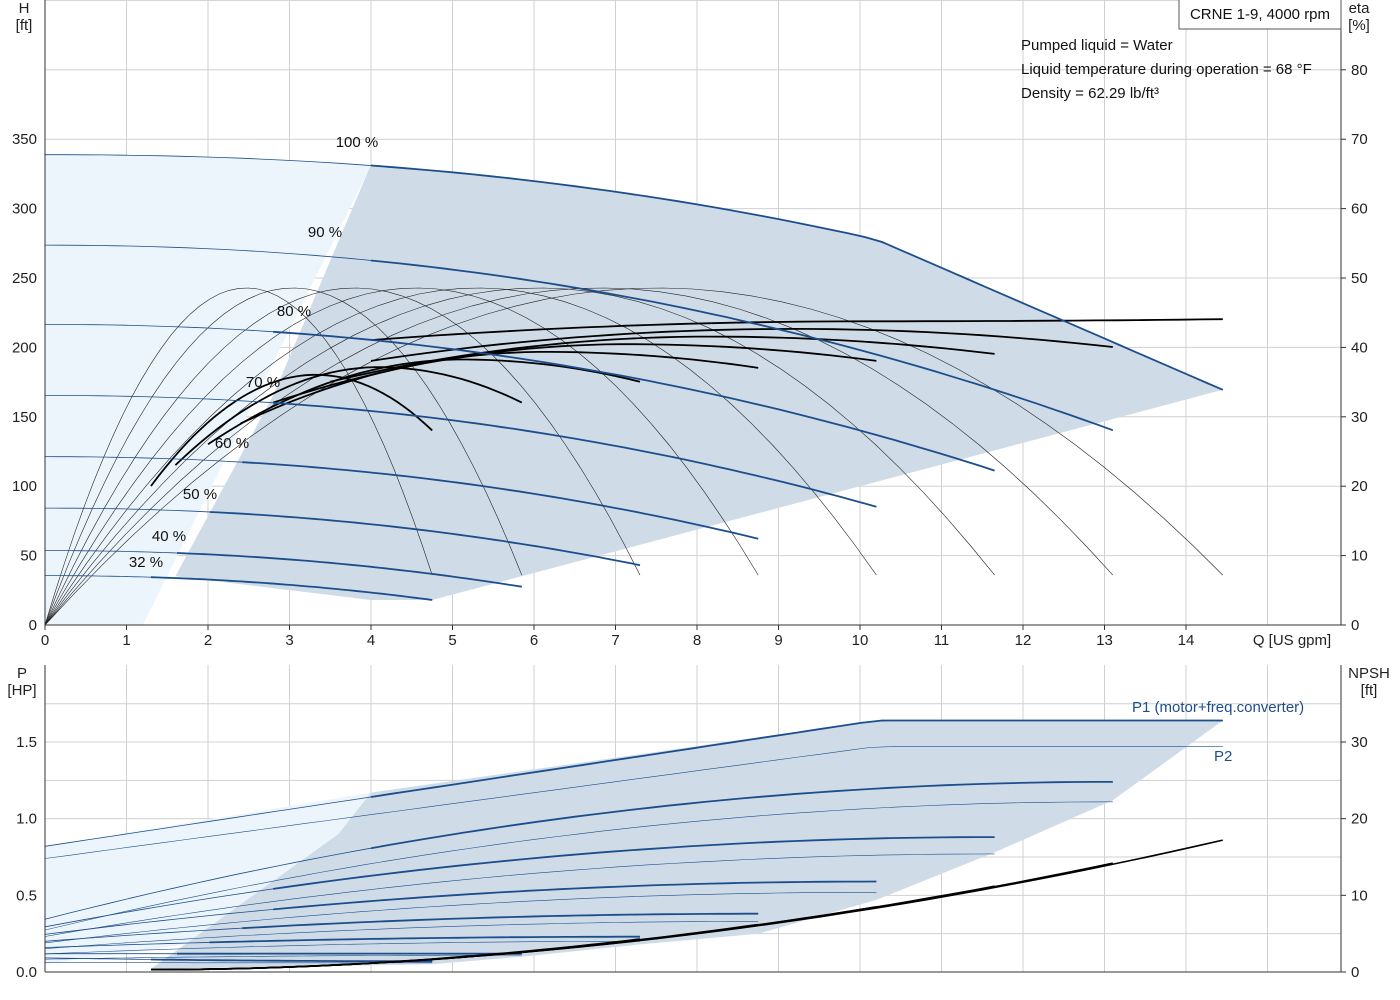  I want to click on x-tick-label-6: 6, so click(534, 640).